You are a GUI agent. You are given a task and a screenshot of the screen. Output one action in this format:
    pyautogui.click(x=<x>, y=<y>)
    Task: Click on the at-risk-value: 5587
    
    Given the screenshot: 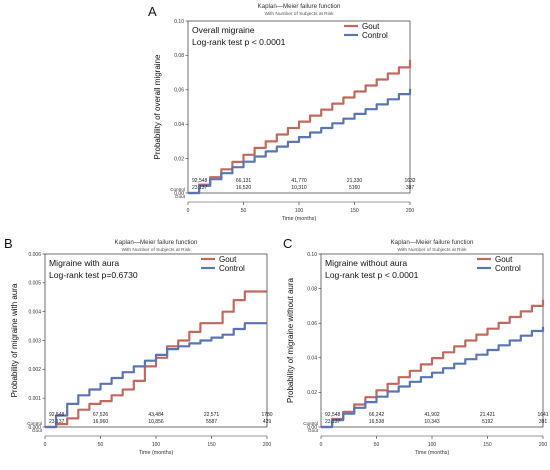 What is the action you would take?
    pyautogui.click(x=211, y=422)
    